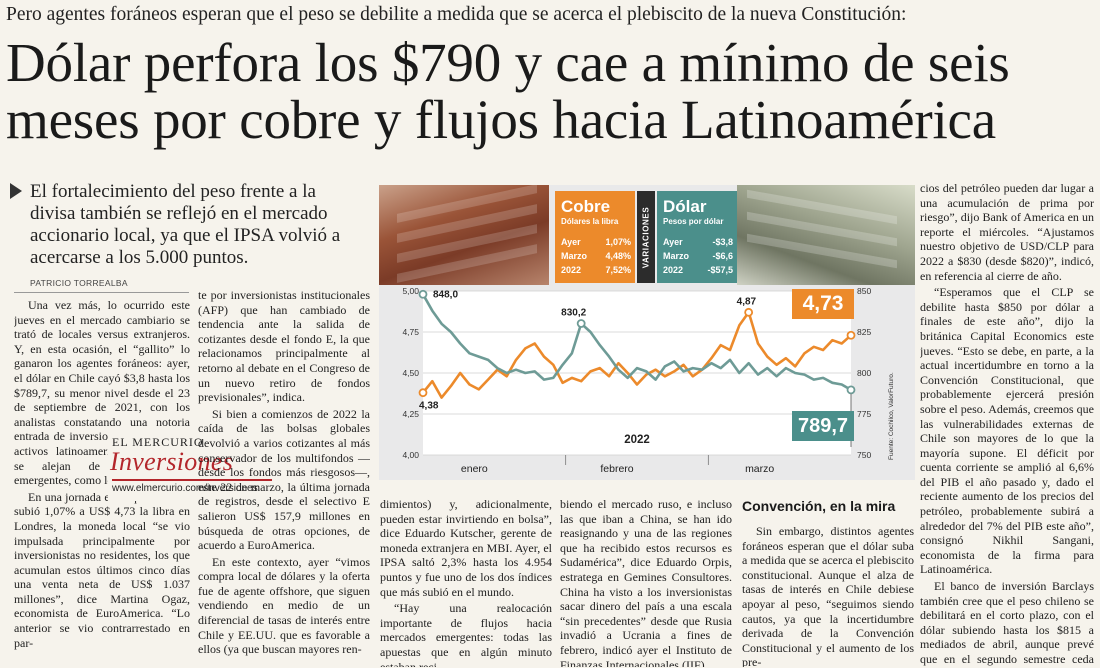  What do you see at coordinates (698, 270) in the screenshot?
I see `dollar-row: 2022 -$57,5` at bounding box center [698, 270].